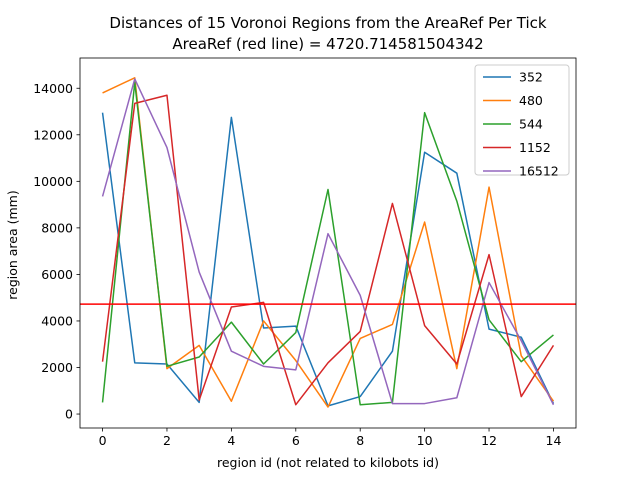 Image resolution: width=640 pixels, height=480 pixels. What do you see at coordinates (57, 367) in the screenshot?
I see `y-tick-label: 2000` at bounding box center [57, 367].